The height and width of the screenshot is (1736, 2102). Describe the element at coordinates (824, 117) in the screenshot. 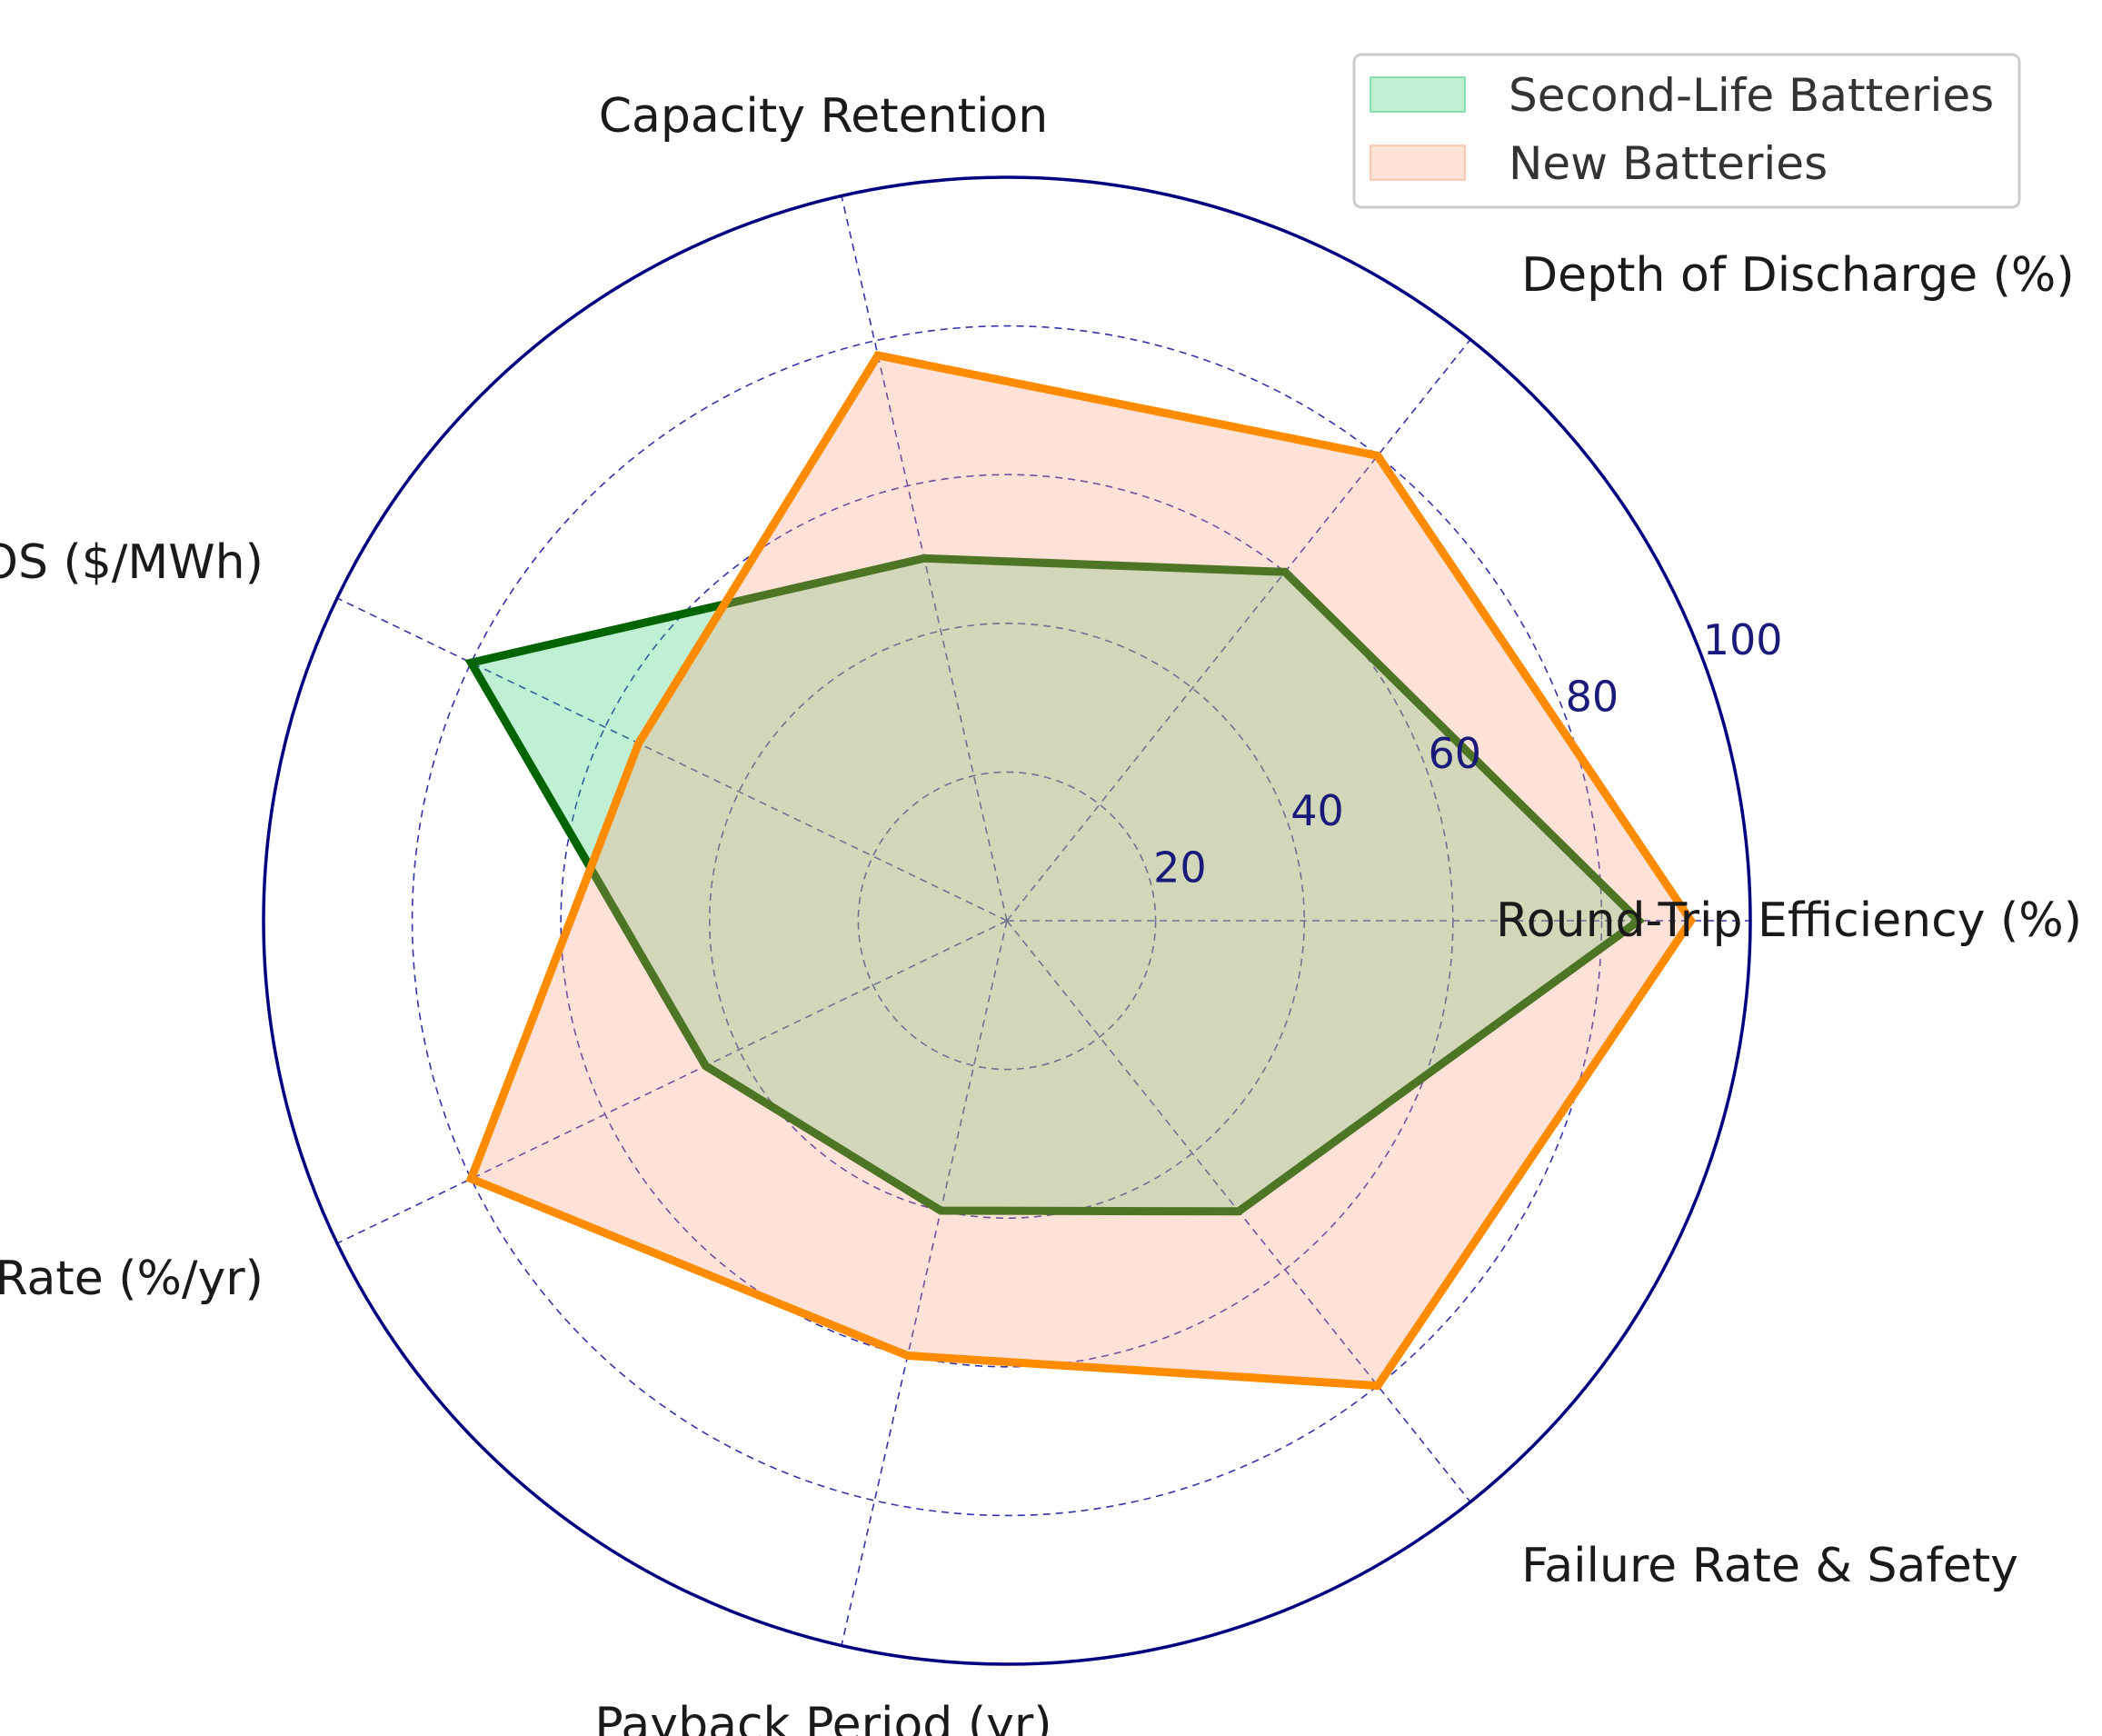

I see `axis-label-capacity-retention: Capacity Retention` at that location.